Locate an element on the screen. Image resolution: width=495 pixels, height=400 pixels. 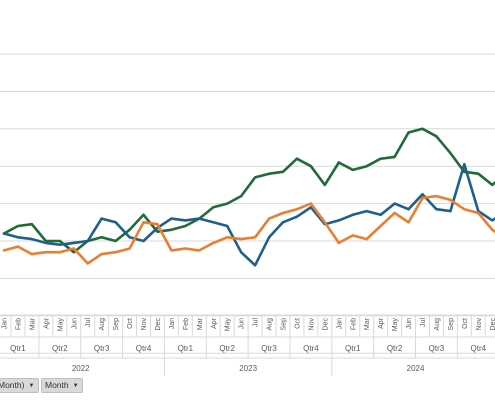
year-label: 2022 is located at coordinates (81, 368).